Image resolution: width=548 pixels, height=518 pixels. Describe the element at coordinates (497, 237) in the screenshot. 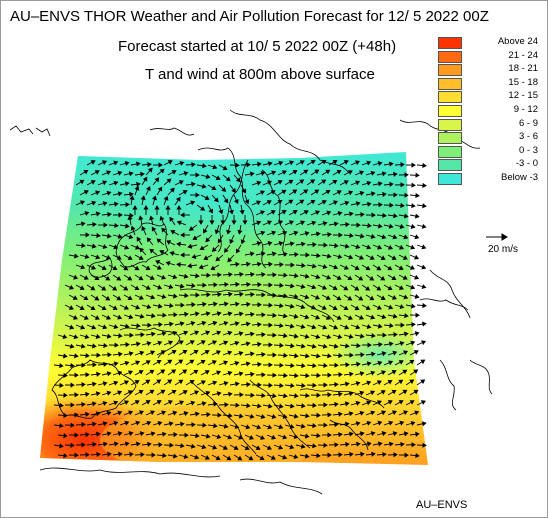

I see `wind-scale-arrow` at that location.